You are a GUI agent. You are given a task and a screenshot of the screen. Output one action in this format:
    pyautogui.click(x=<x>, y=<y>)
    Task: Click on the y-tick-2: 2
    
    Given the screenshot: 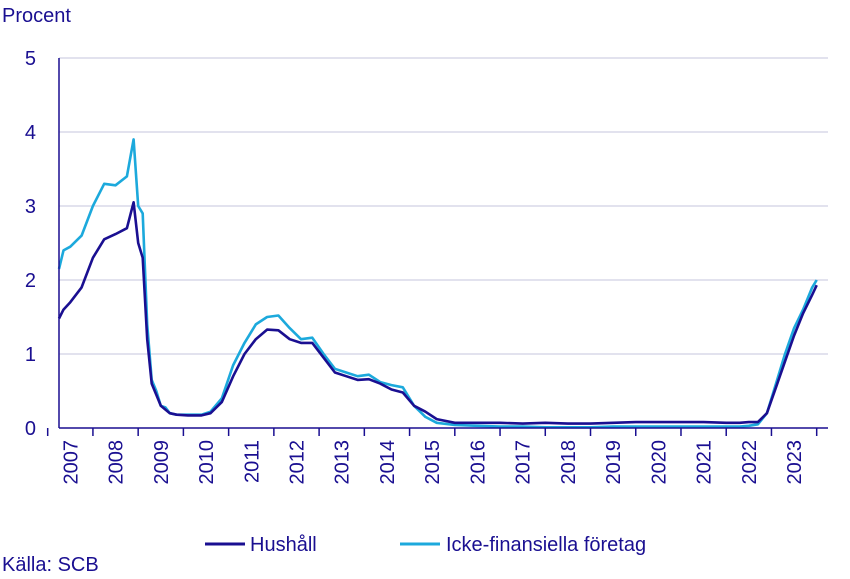 What is the action you would take?
    pyautogui.click(x=30, y=281)
    